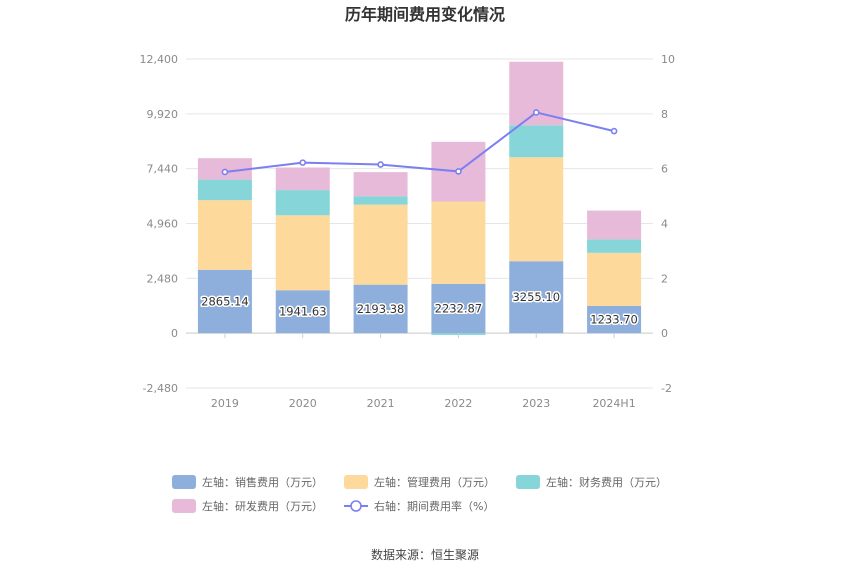 This screenshot has height=575, width=850. What do you see at coordinates (356, 506) in the screenshot?
I see `legend-line-marker` at bounding box center [356, 506].